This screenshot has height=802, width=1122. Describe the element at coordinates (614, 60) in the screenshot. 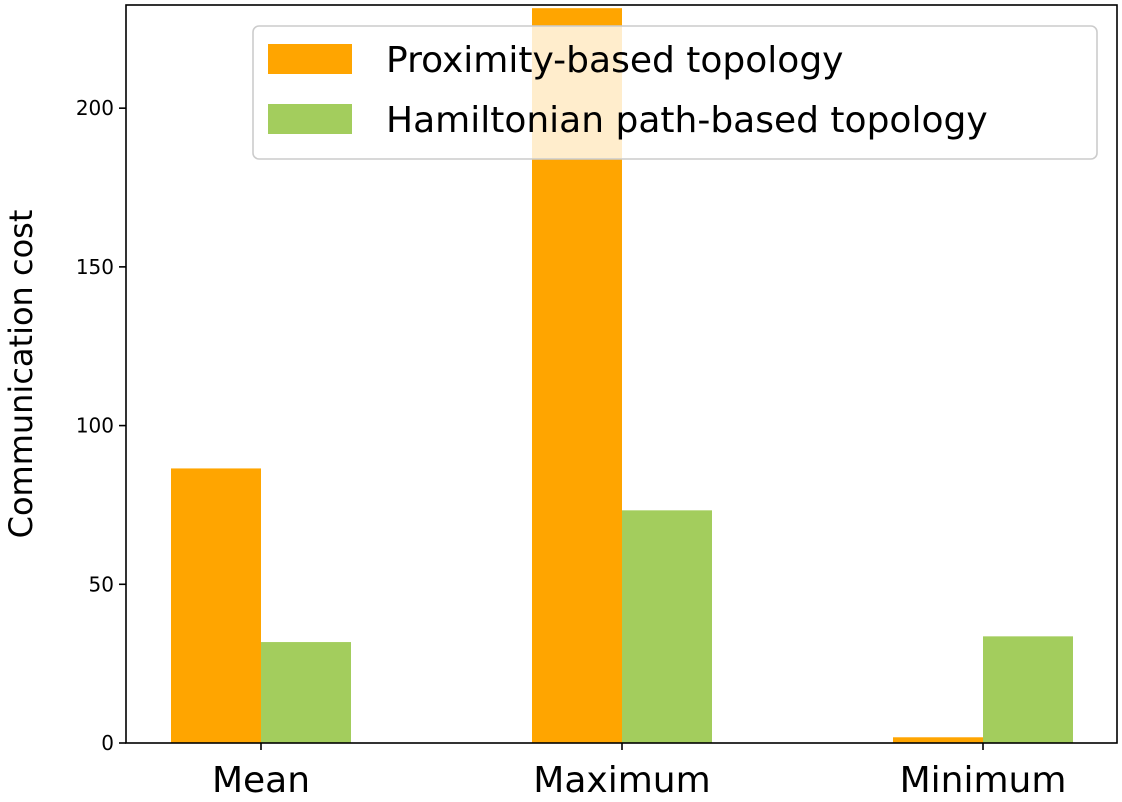

I see `legend-label-1: Proximity-based topology` at that location.